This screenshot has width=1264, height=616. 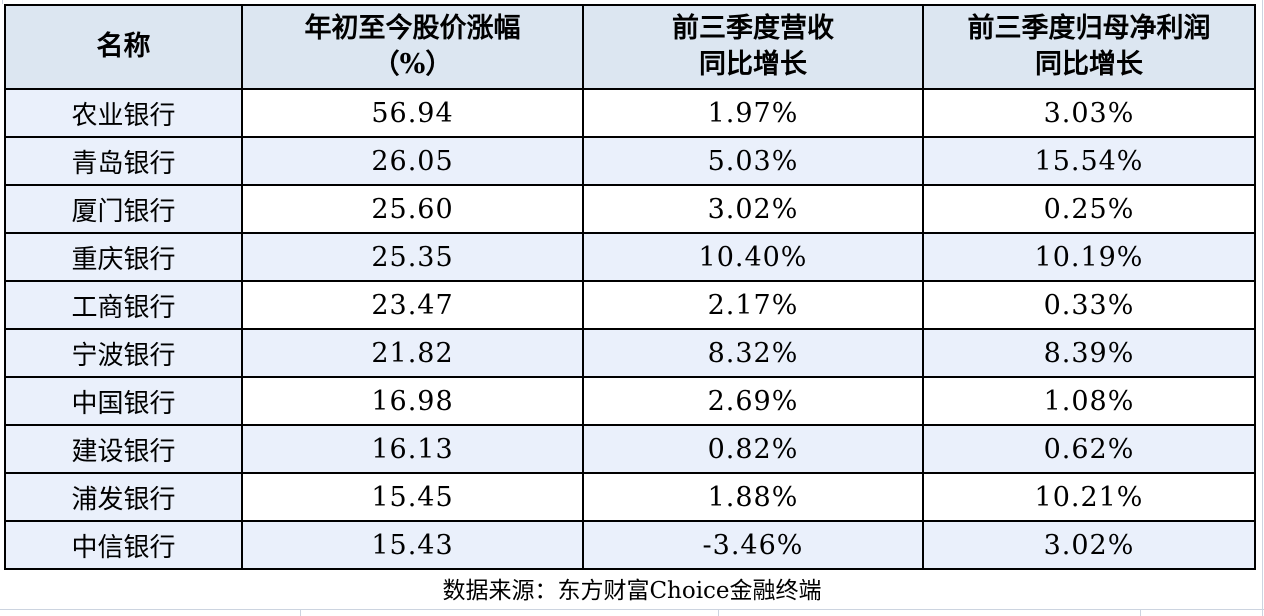 What do you see at coordinates (1089, 545) in the screenshot?
I see `profit-growth-cell: 3.02%` at bounding box center [1089, 545].